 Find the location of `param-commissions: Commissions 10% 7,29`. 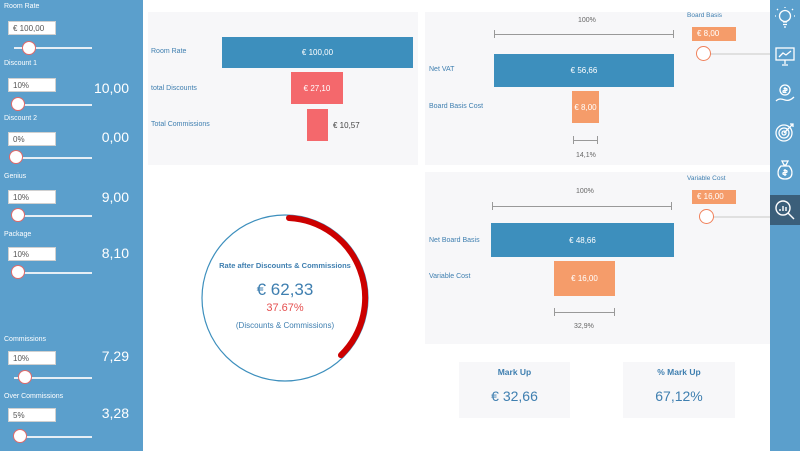

param-commissions: Commissions 10% 7,29 is located at coordinates (71, 364).